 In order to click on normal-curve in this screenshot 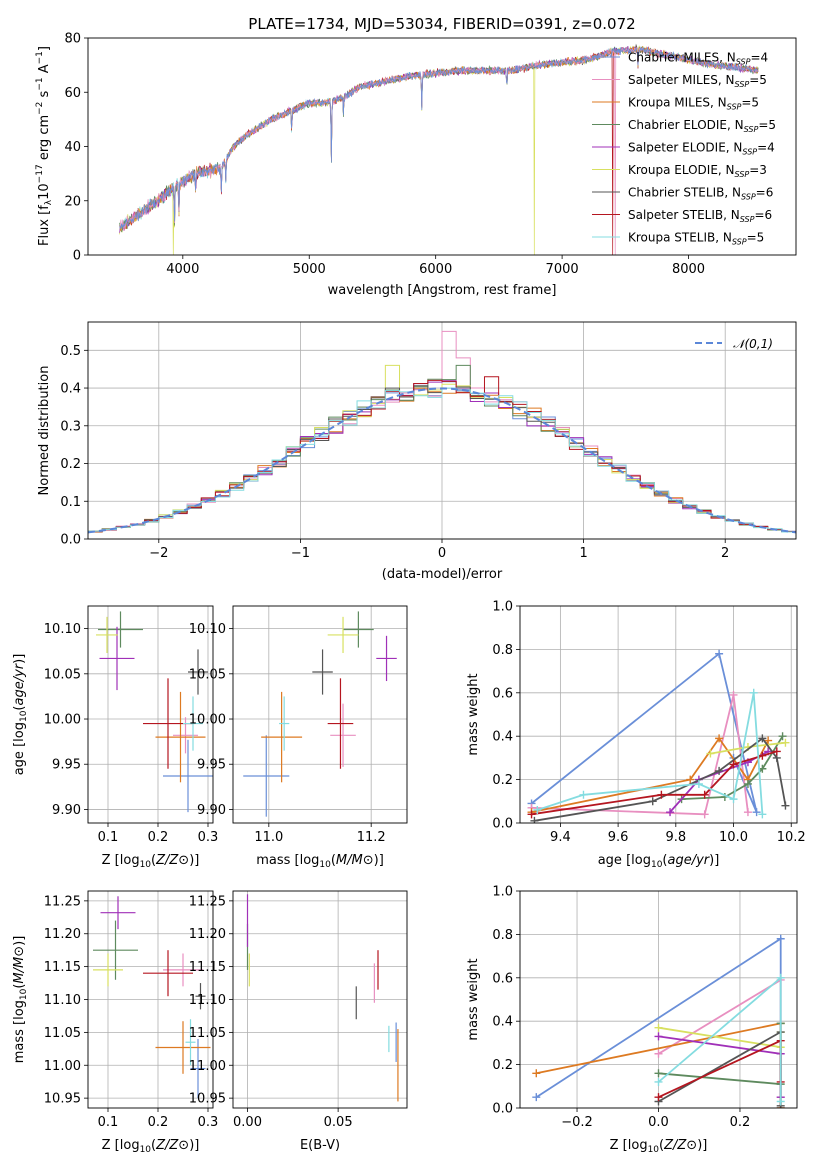, I will do `click(442, 460)`.